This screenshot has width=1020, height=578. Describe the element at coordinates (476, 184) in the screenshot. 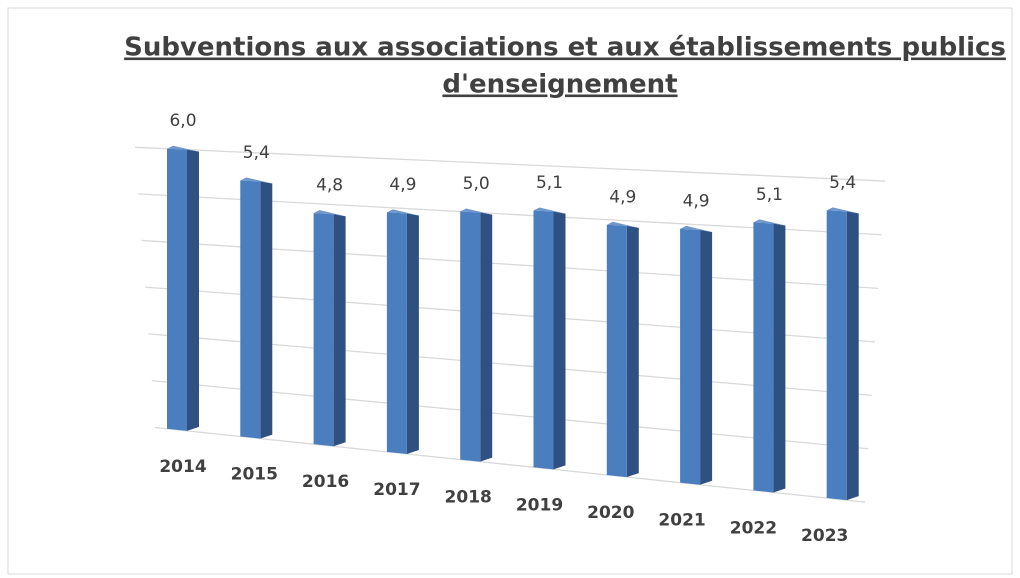

I see `value-label: 5,0` at that location.